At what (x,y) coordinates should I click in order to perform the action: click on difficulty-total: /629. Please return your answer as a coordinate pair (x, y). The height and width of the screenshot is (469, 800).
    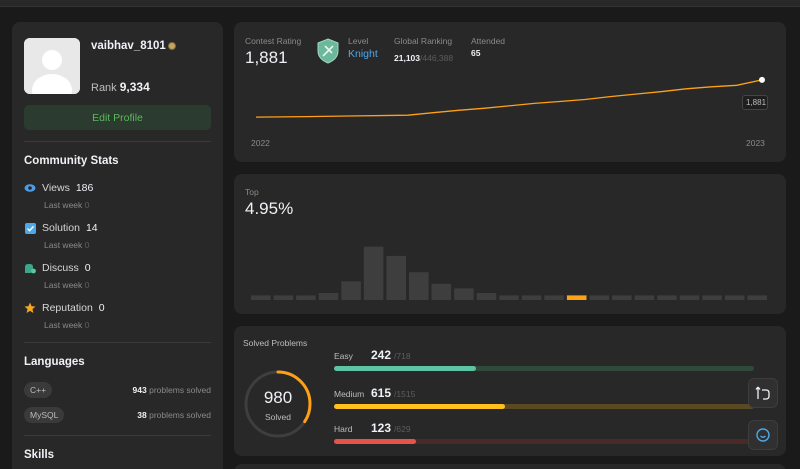
    Looking at the image, I should click on (402, 429).